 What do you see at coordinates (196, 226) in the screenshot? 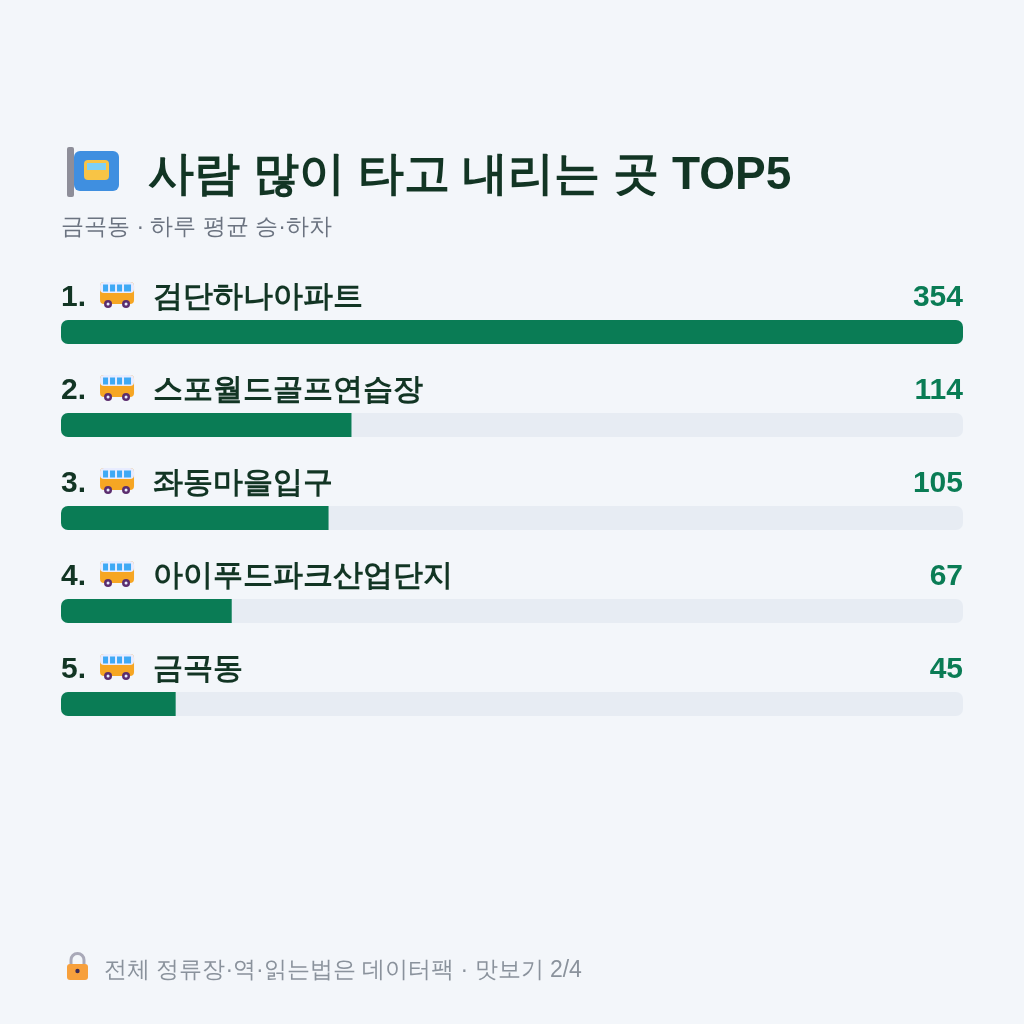
I see `chart-subtitle: 금곡동 · 하루 평균 승·하차` at bounding box center [196, 226].